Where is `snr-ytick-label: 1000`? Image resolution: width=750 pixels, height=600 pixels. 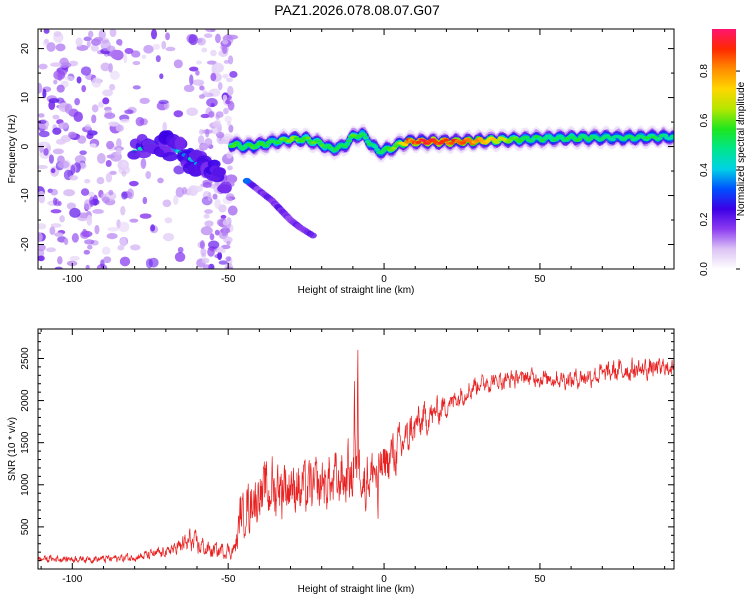 snr-ytick-label: 1000 is located at coordinates (25, 484).